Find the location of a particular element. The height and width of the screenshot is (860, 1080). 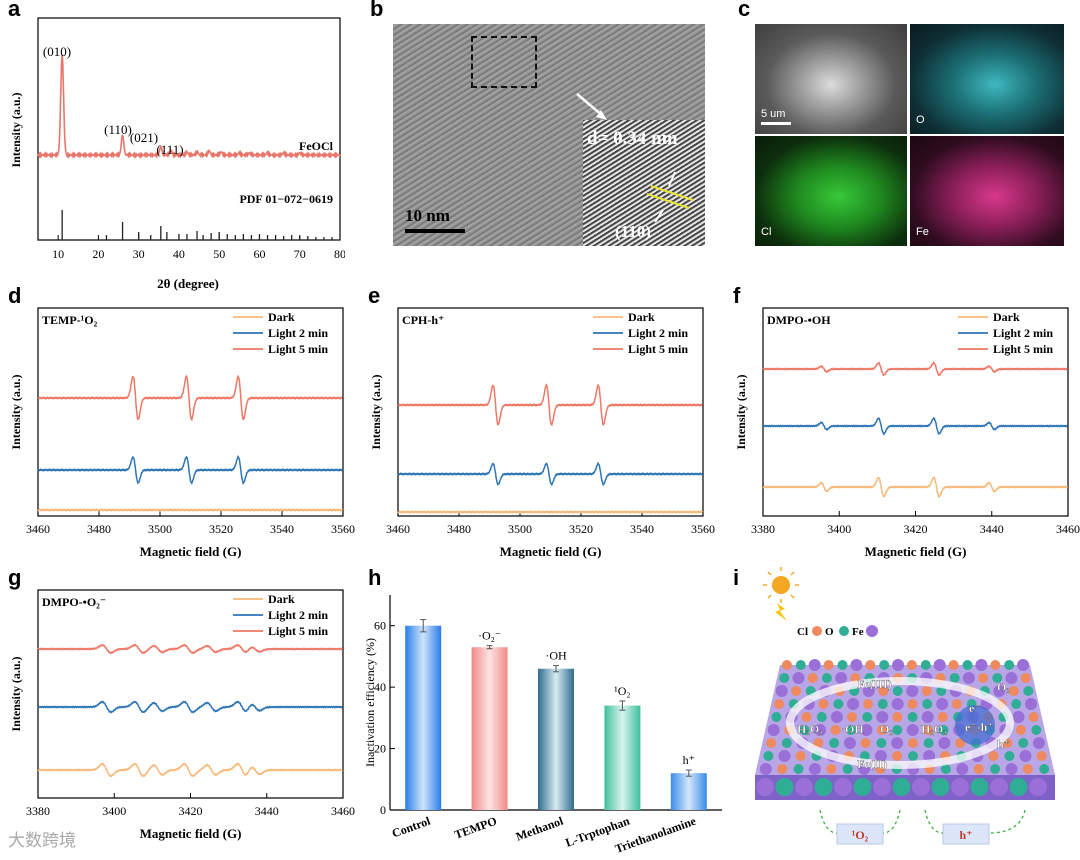

eds-fe-label: Fe is located at coordinates (922, 232).